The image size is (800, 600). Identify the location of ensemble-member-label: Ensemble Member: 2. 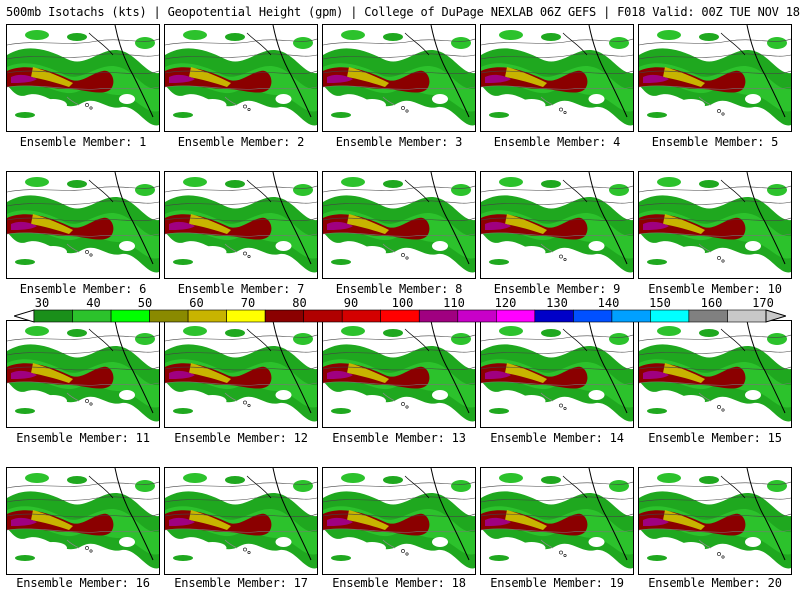
(241, 142).